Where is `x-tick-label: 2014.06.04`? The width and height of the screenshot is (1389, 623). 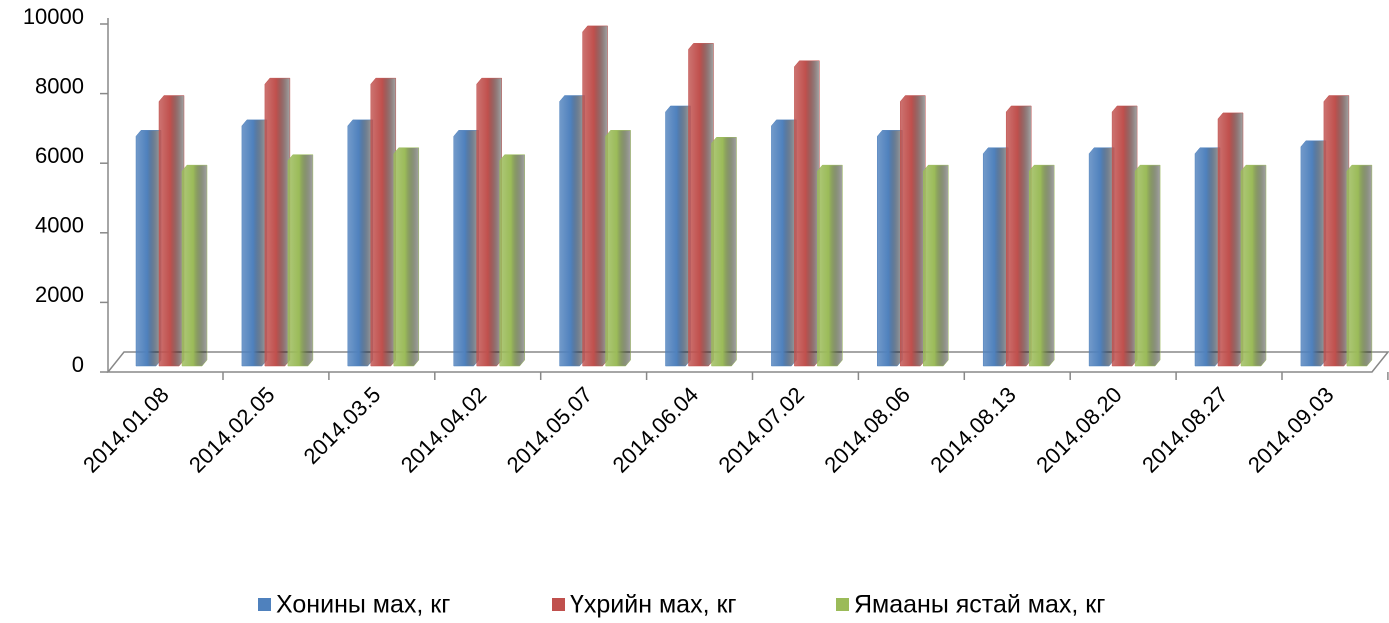 x-tick-label: 2014.06.04 is located at coordinates (656, 430).